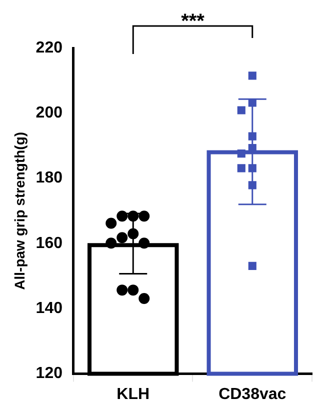 This screenshot has height=415, width=330. Describe the element at coordinates (19, 211) in the screenshot. I see `y-axis-title: All-paw grip strength(g)` at that location.